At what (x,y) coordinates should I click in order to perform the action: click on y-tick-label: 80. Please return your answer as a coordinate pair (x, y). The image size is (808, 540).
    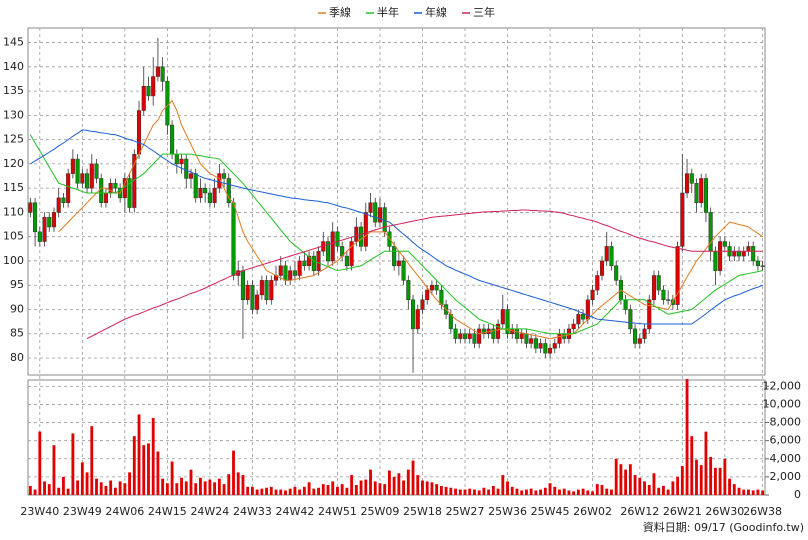
    Looking at the image, I should click on (17, 357).